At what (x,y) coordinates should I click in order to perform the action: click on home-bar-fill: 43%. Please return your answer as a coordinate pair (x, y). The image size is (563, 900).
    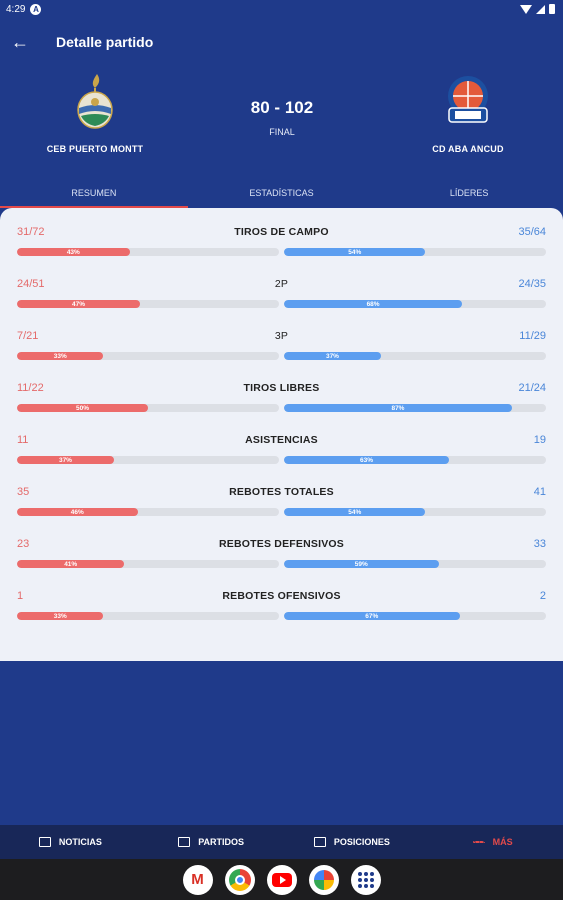
    Looking at the image, I should click on (73, 252).